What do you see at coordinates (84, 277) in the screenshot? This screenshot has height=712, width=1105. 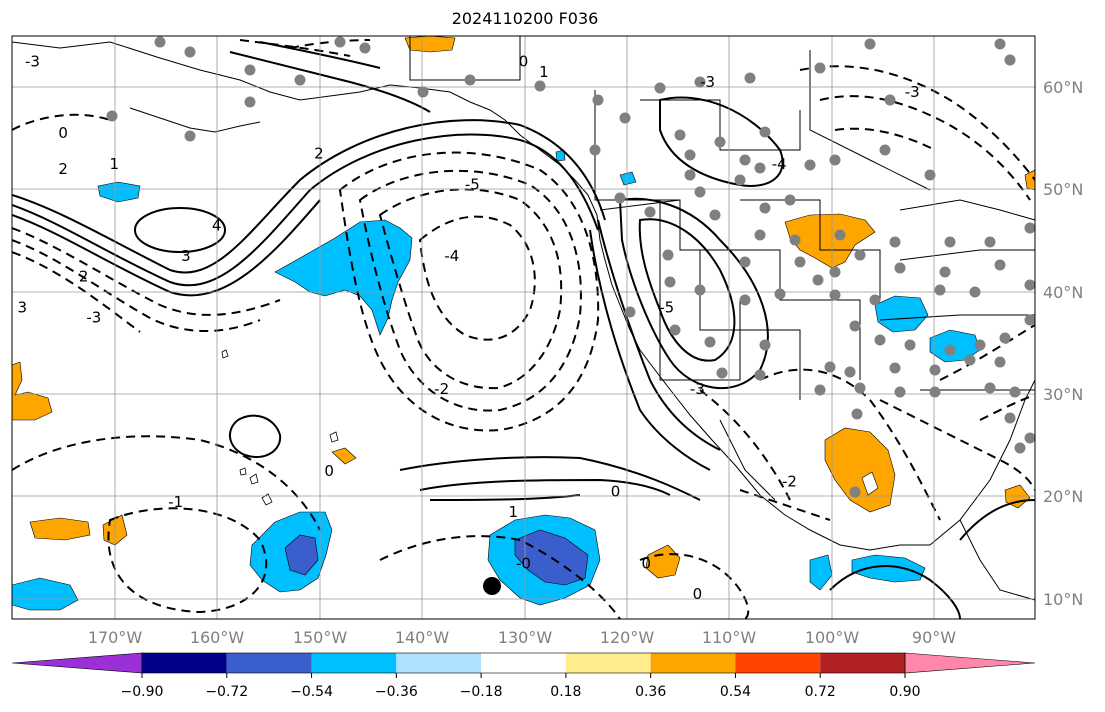 I see `contour-label: 2` at bounding box center [84, 277].